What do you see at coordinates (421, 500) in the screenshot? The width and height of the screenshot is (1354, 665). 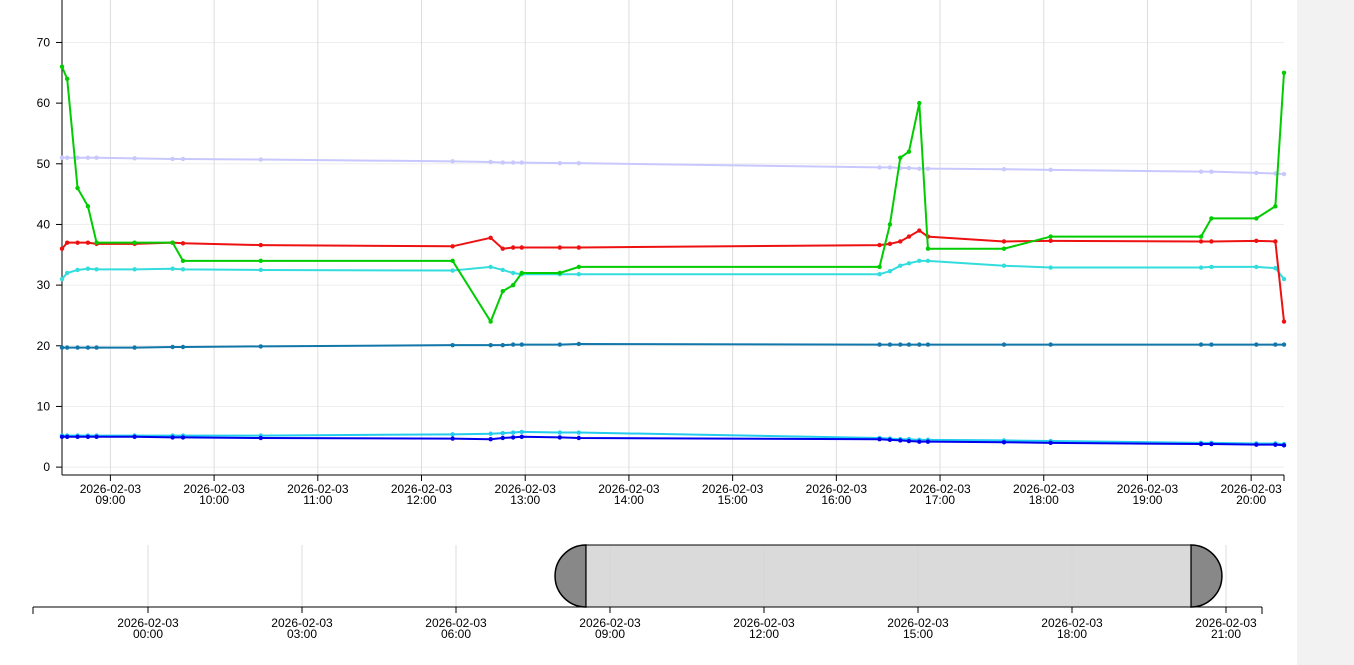 I see `x-tick-label-time: 12:00` at bounding box center [421, 500].